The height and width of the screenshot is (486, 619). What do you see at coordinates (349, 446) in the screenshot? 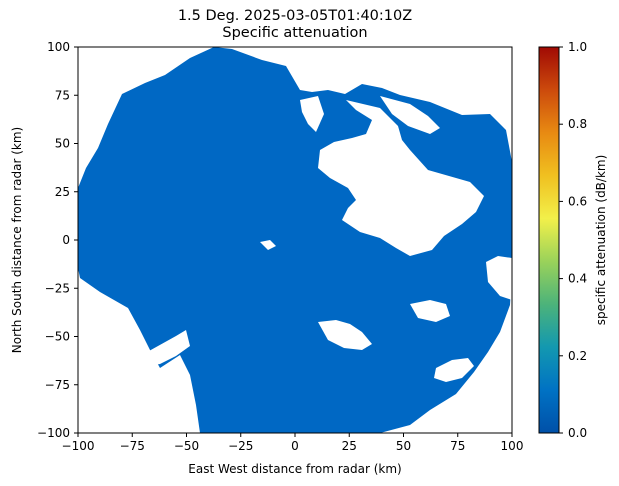
I see `x-tick-label: 25` at bounding box center [349, 446].